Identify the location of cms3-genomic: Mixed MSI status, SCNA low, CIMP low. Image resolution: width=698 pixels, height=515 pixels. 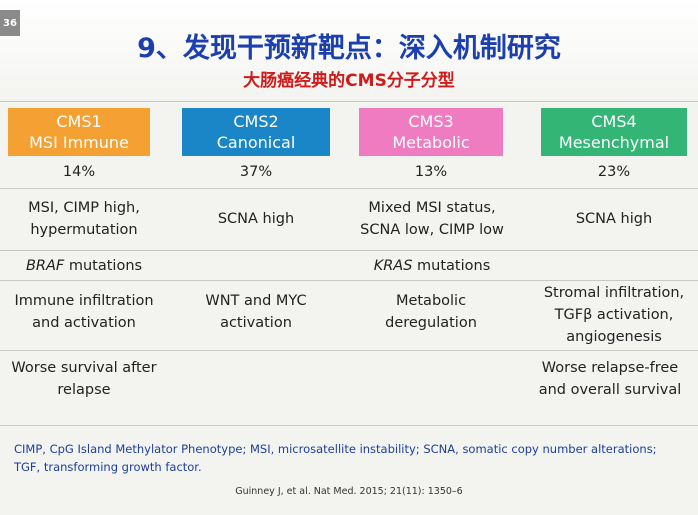
(432, 219).